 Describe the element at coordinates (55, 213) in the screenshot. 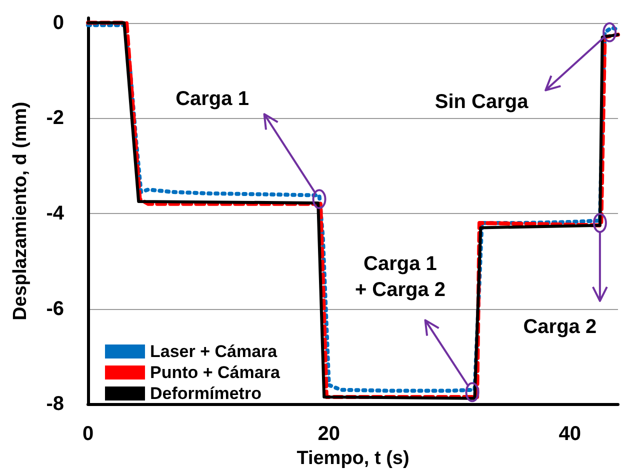

I see `y-tick-label: -4` at that location.